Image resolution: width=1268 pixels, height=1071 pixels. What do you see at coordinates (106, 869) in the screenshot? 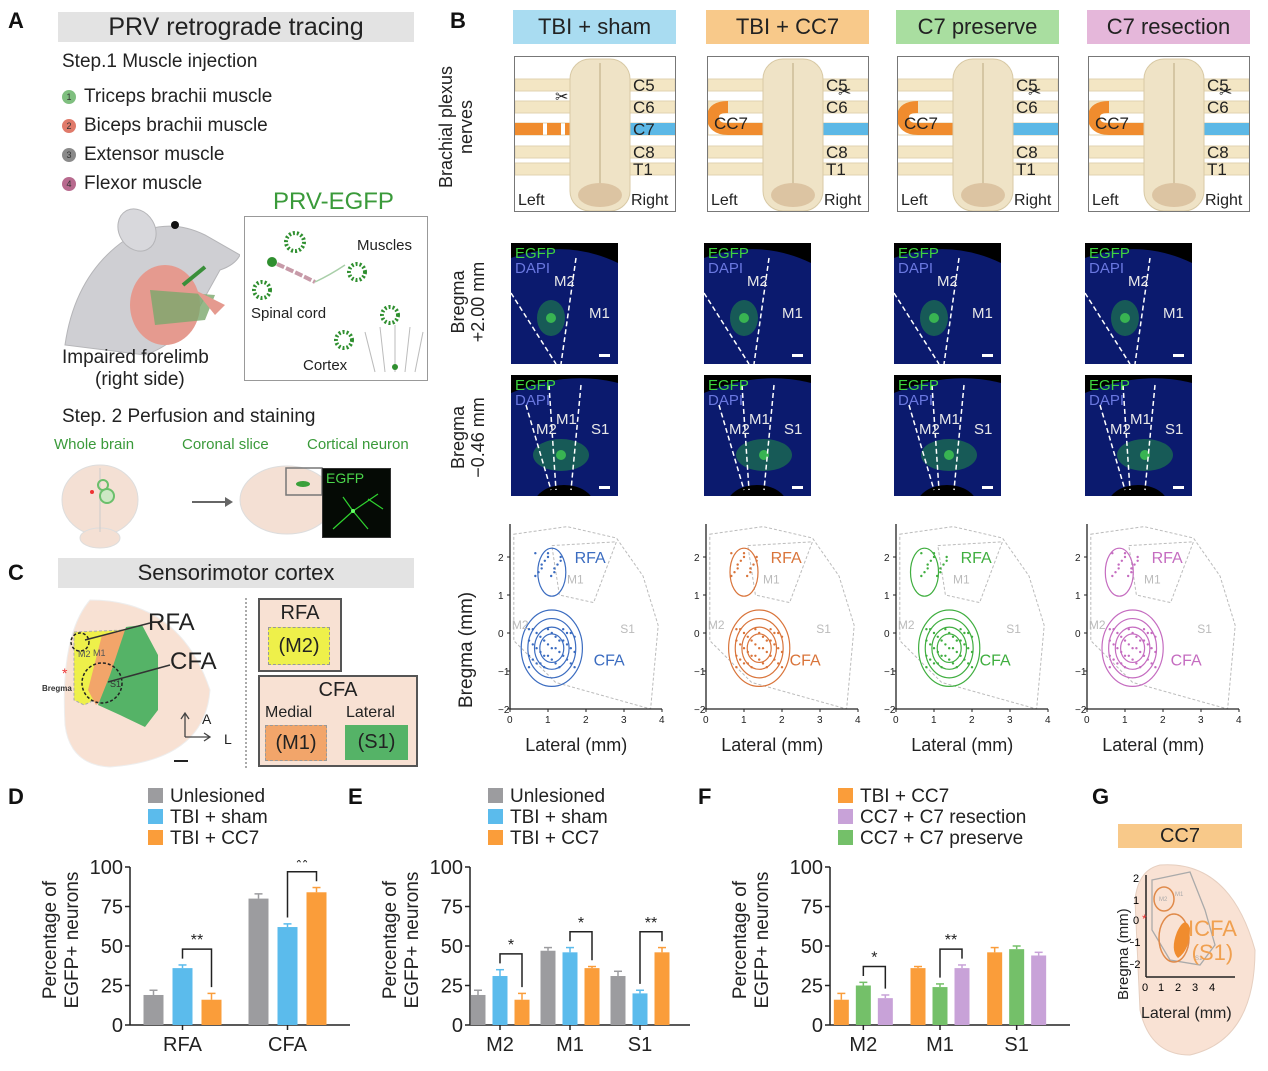
I see `y-tick-label: 100` at bounding box center [106, 869].